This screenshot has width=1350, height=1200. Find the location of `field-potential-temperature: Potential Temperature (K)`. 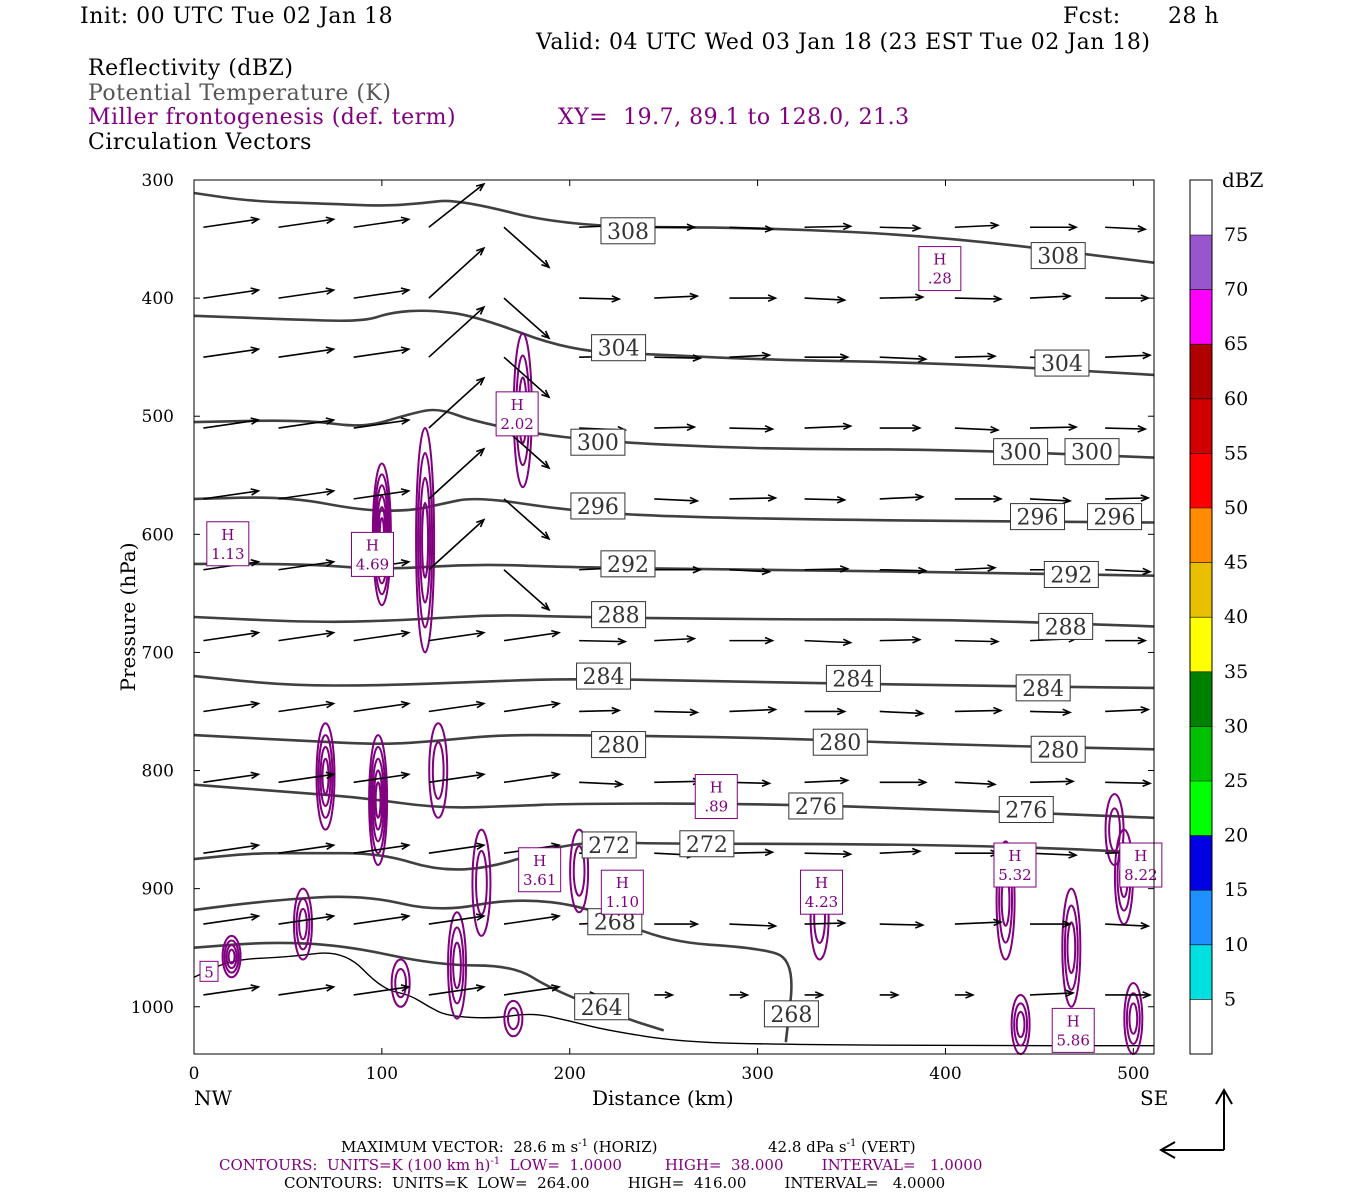

field-potential-temperature: Potential Temperature (K) is located at coordinates (240, 93).